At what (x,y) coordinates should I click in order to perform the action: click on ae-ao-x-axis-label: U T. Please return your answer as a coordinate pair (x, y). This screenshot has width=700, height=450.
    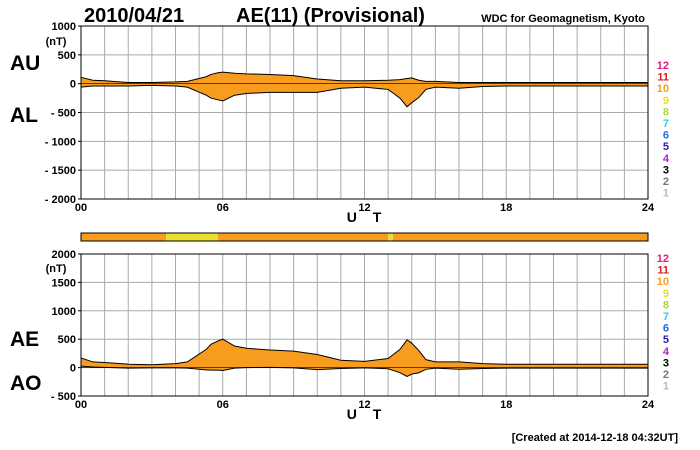
    Looking at the image, I should click on (367, 414).